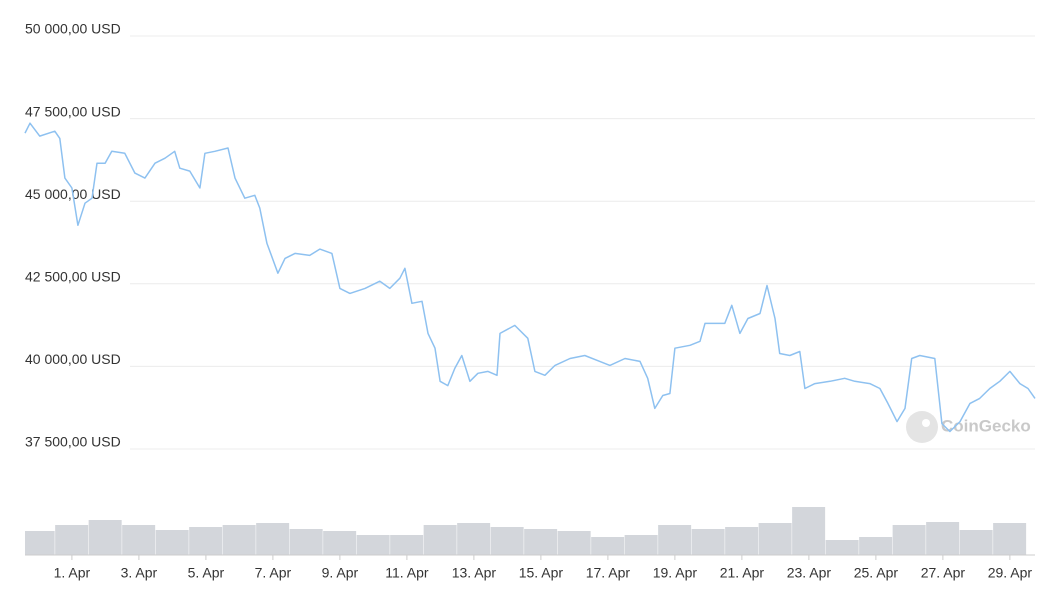 Image resolution: width=1050 pixels, height=601 pixels. Describe the element at coordinates (943, 573) in the screenshot. I see `x-tick-label: 27. Apr` at that location.